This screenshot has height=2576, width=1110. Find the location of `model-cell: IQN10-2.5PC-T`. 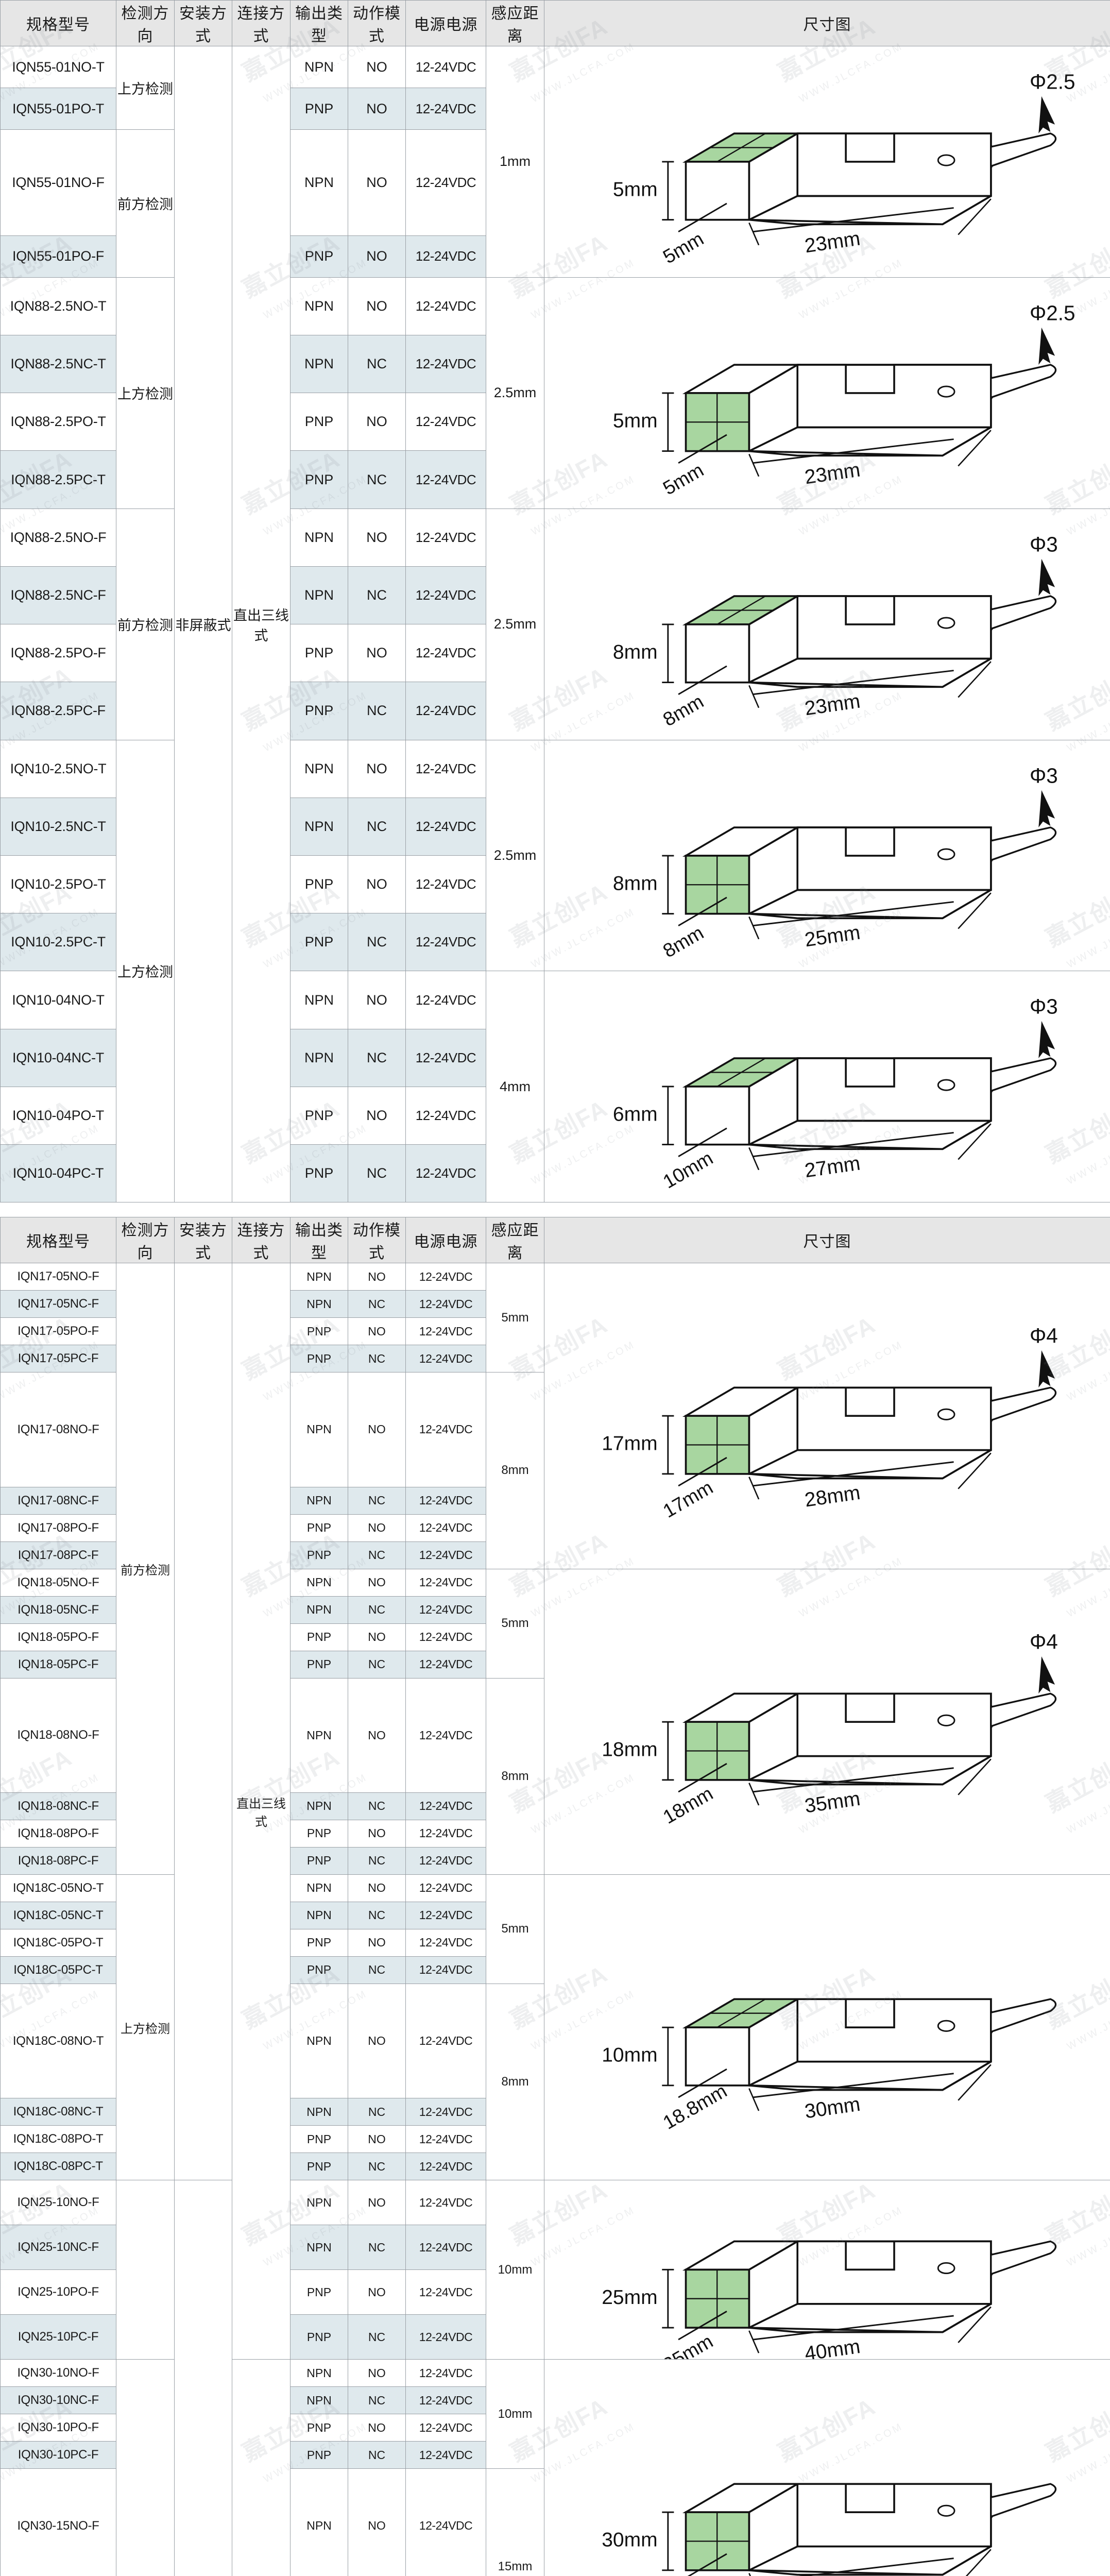

model-cell: IQN10-2.5PC-T is located at coordinates (58, 942).